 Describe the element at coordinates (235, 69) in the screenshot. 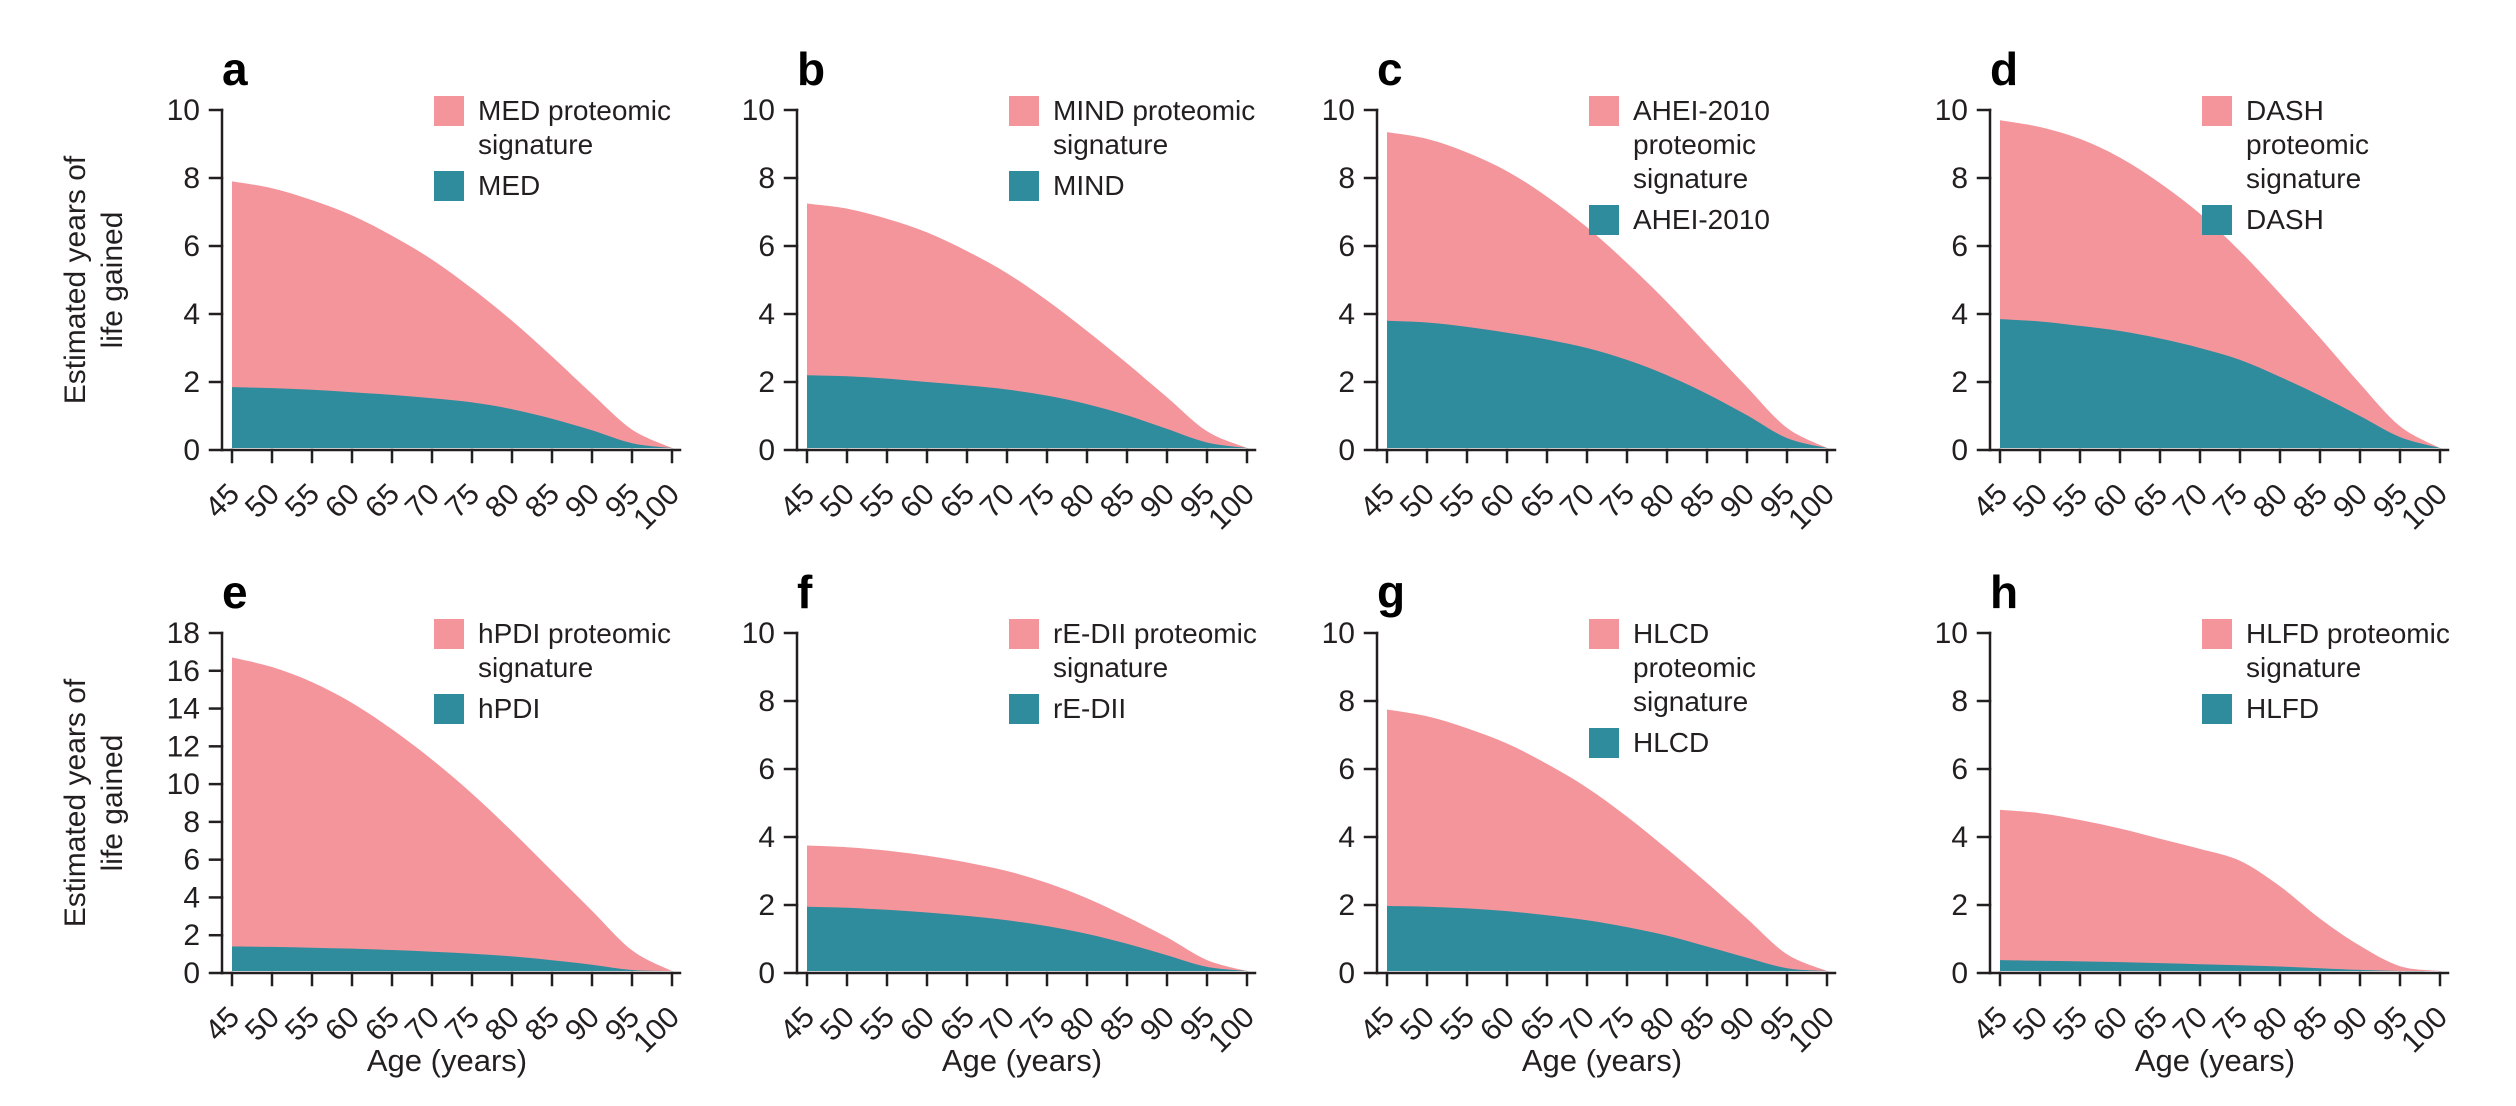

I see `panel-letter: a` at that location.